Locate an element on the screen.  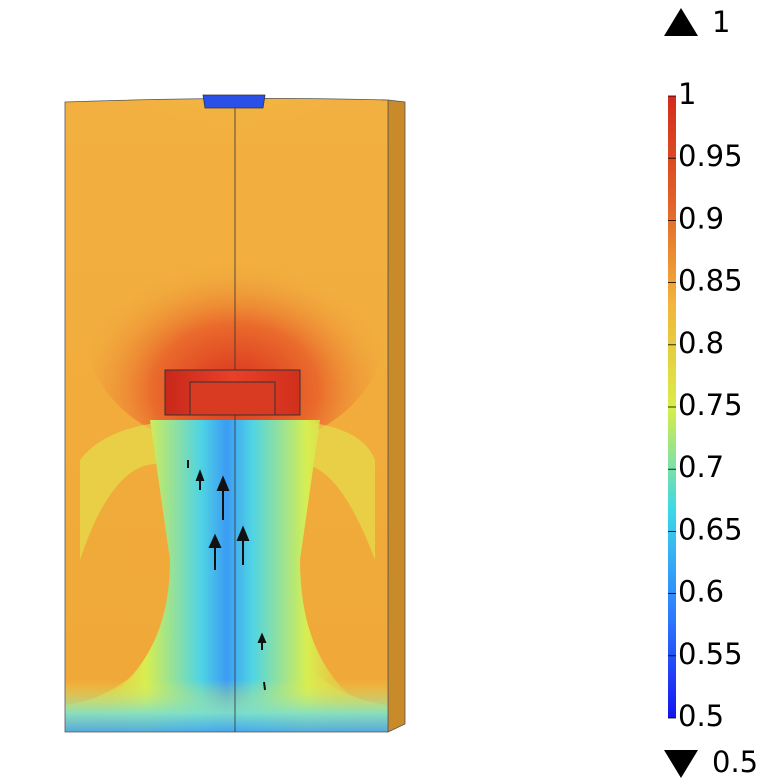
max-marker is located at coordinates (681, 22).